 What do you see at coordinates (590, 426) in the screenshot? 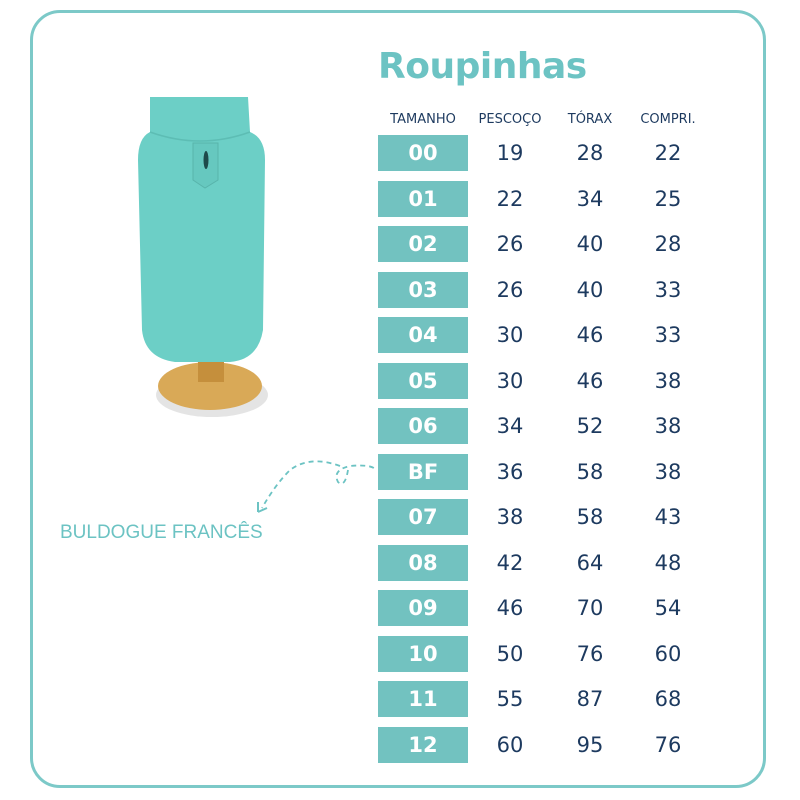
I see `chest-value: 52` at bounding box center [590, 426].